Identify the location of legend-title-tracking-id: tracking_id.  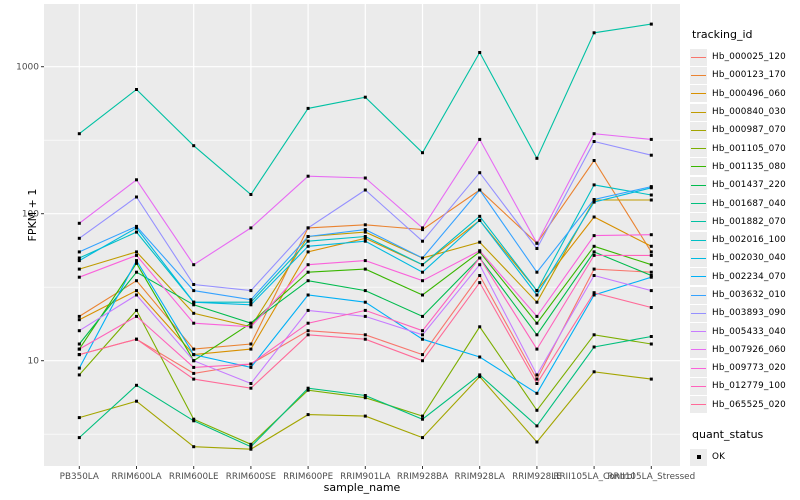
(722, 34).